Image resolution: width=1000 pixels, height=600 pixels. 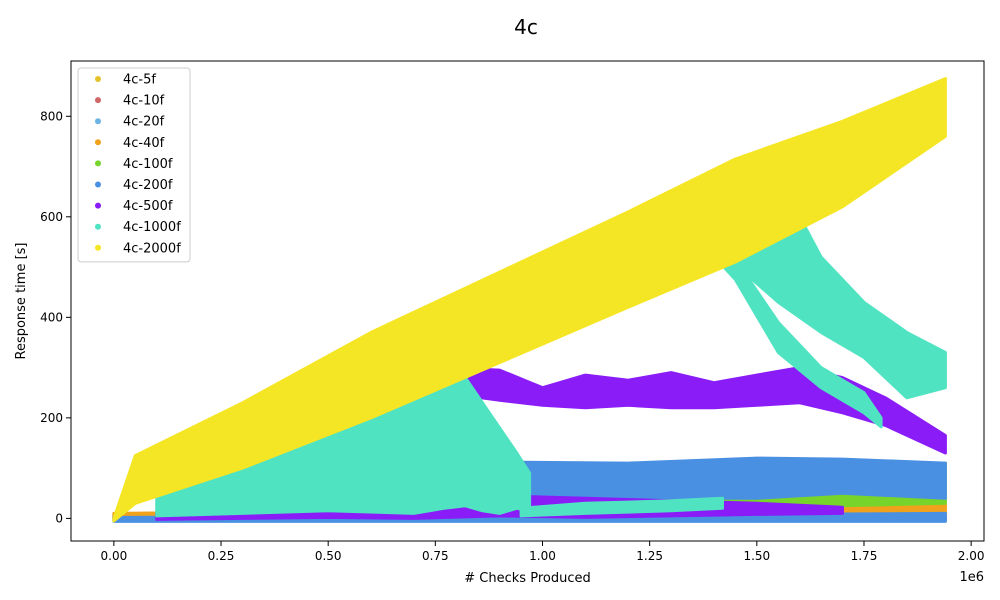 What do you see at coordinates (59, 518) in the screenshot?
I see `y-tick-label: 0` at bounding box center [59, 518].